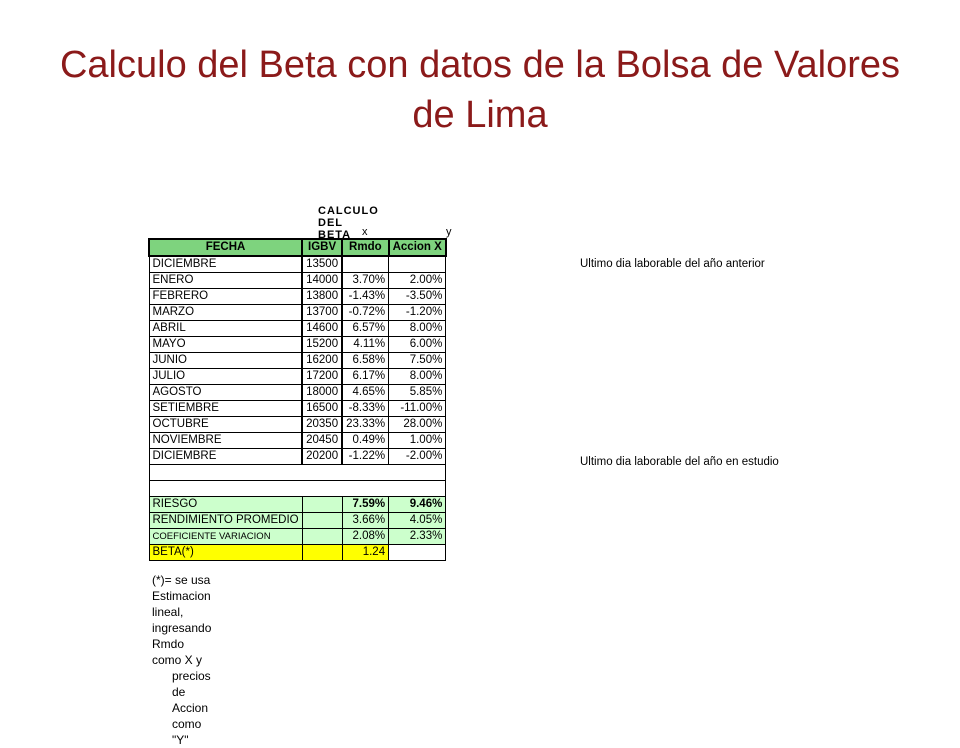 The height and width of the screenshot is (748, 960). I want to click on cell-accion, so click(417, 264).